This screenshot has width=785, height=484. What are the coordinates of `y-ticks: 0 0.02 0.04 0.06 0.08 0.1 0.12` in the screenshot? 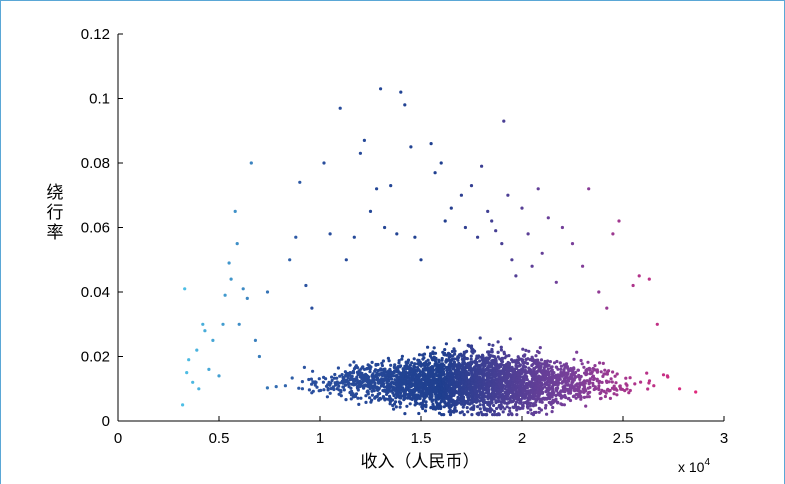 It's located at (102, 228).